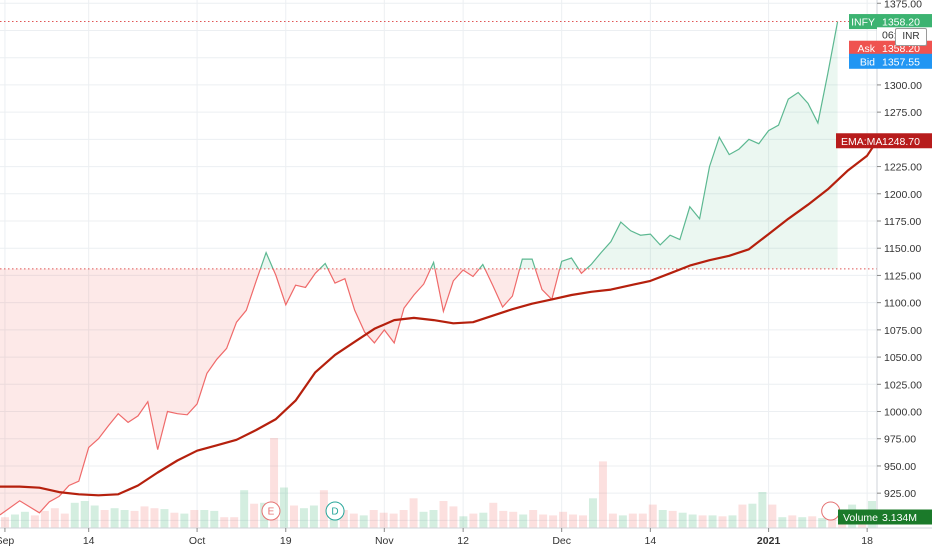 This screenshot has height=550, width=932. What do you see at coordinates (861, 142) in the screenshot?
I see `ema-tag-label: EMA:MA` at bounding box center [861, 142].